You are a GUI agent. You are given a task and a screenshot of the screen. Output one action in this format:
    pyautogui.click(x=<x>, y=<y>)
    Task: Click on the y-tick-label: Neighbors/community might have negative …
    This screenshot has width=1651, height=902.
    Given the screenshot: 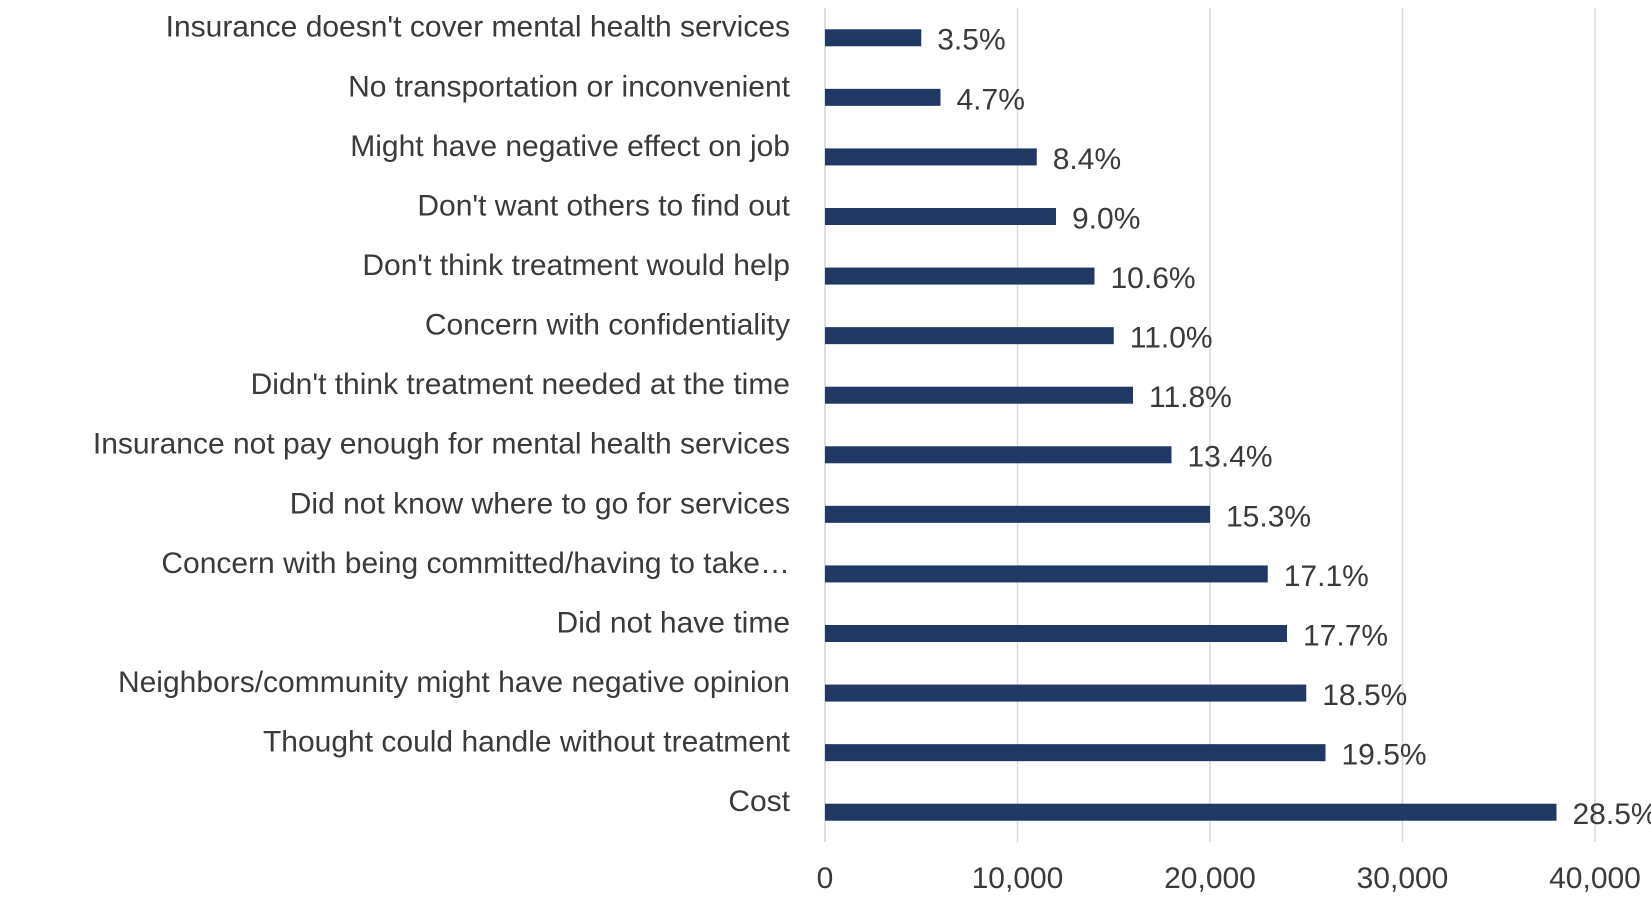 What is the action you would take?
    pyautogui.click(x=454, y=682)
    